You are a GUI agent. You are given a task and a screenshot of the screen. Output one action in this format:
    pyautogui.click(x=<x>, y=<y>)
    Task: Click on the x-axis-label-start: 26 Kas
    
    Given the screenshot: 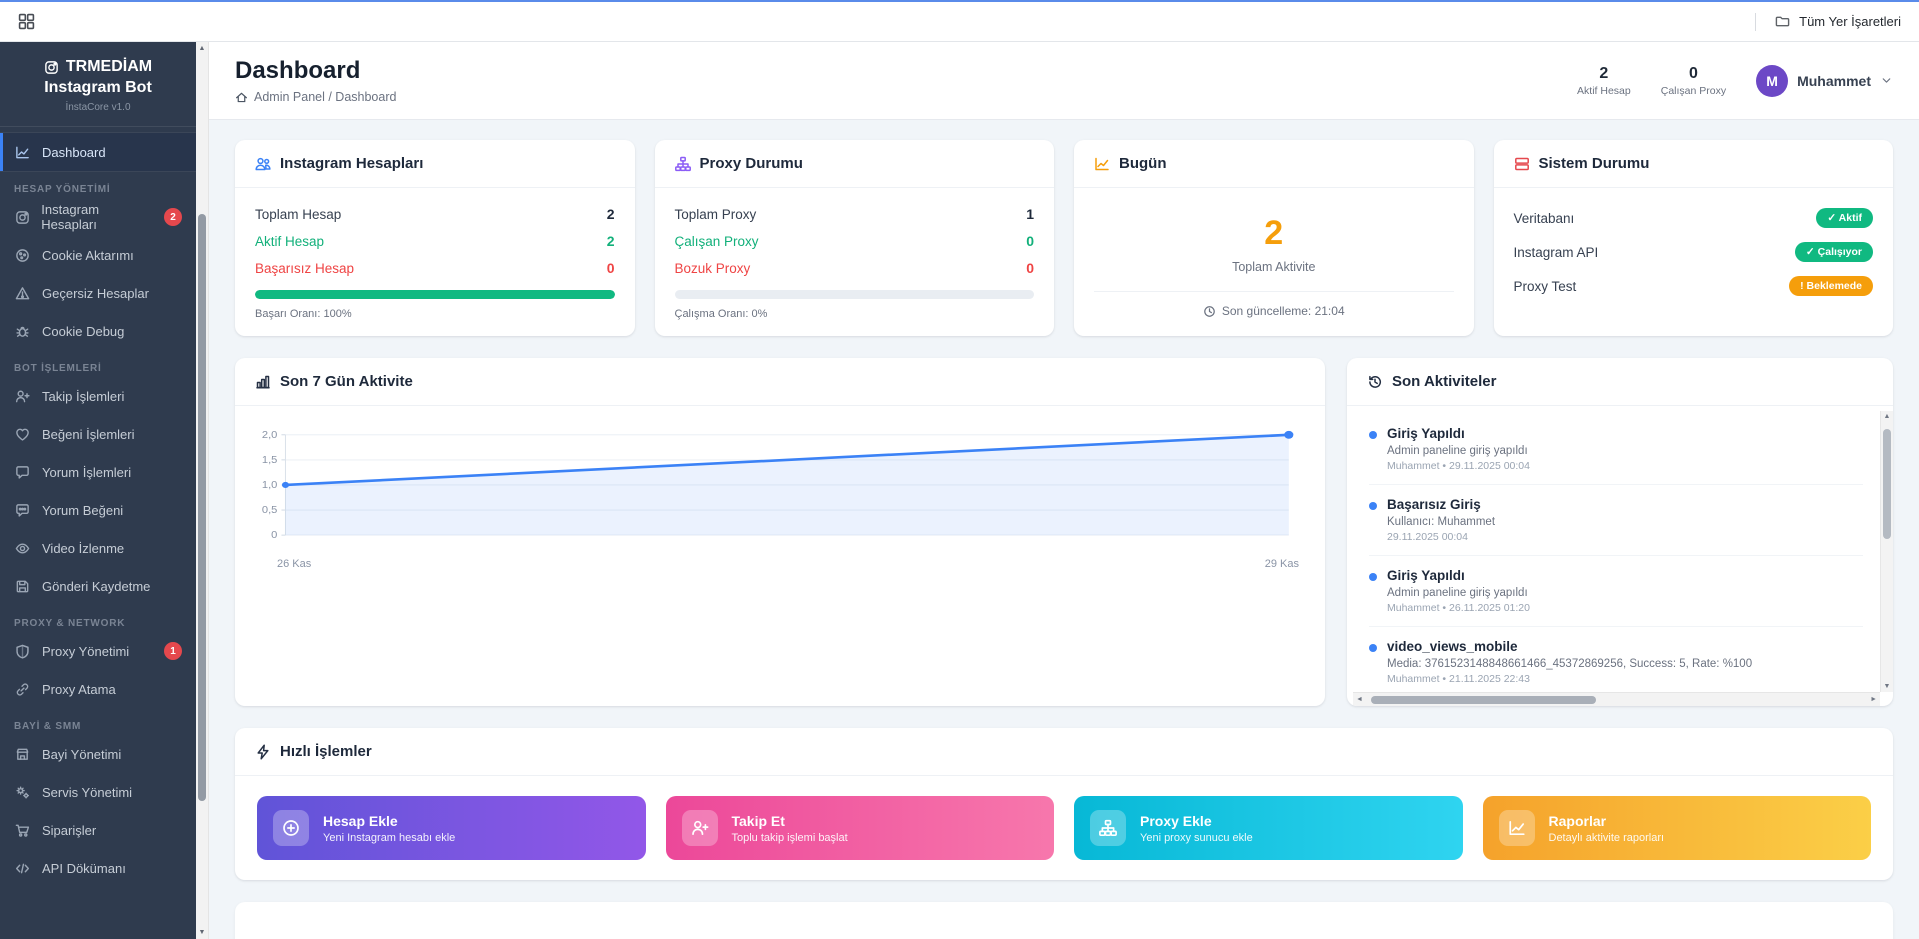 What is the action you would take?
    pyautogui.click(x=294, y=564)
    